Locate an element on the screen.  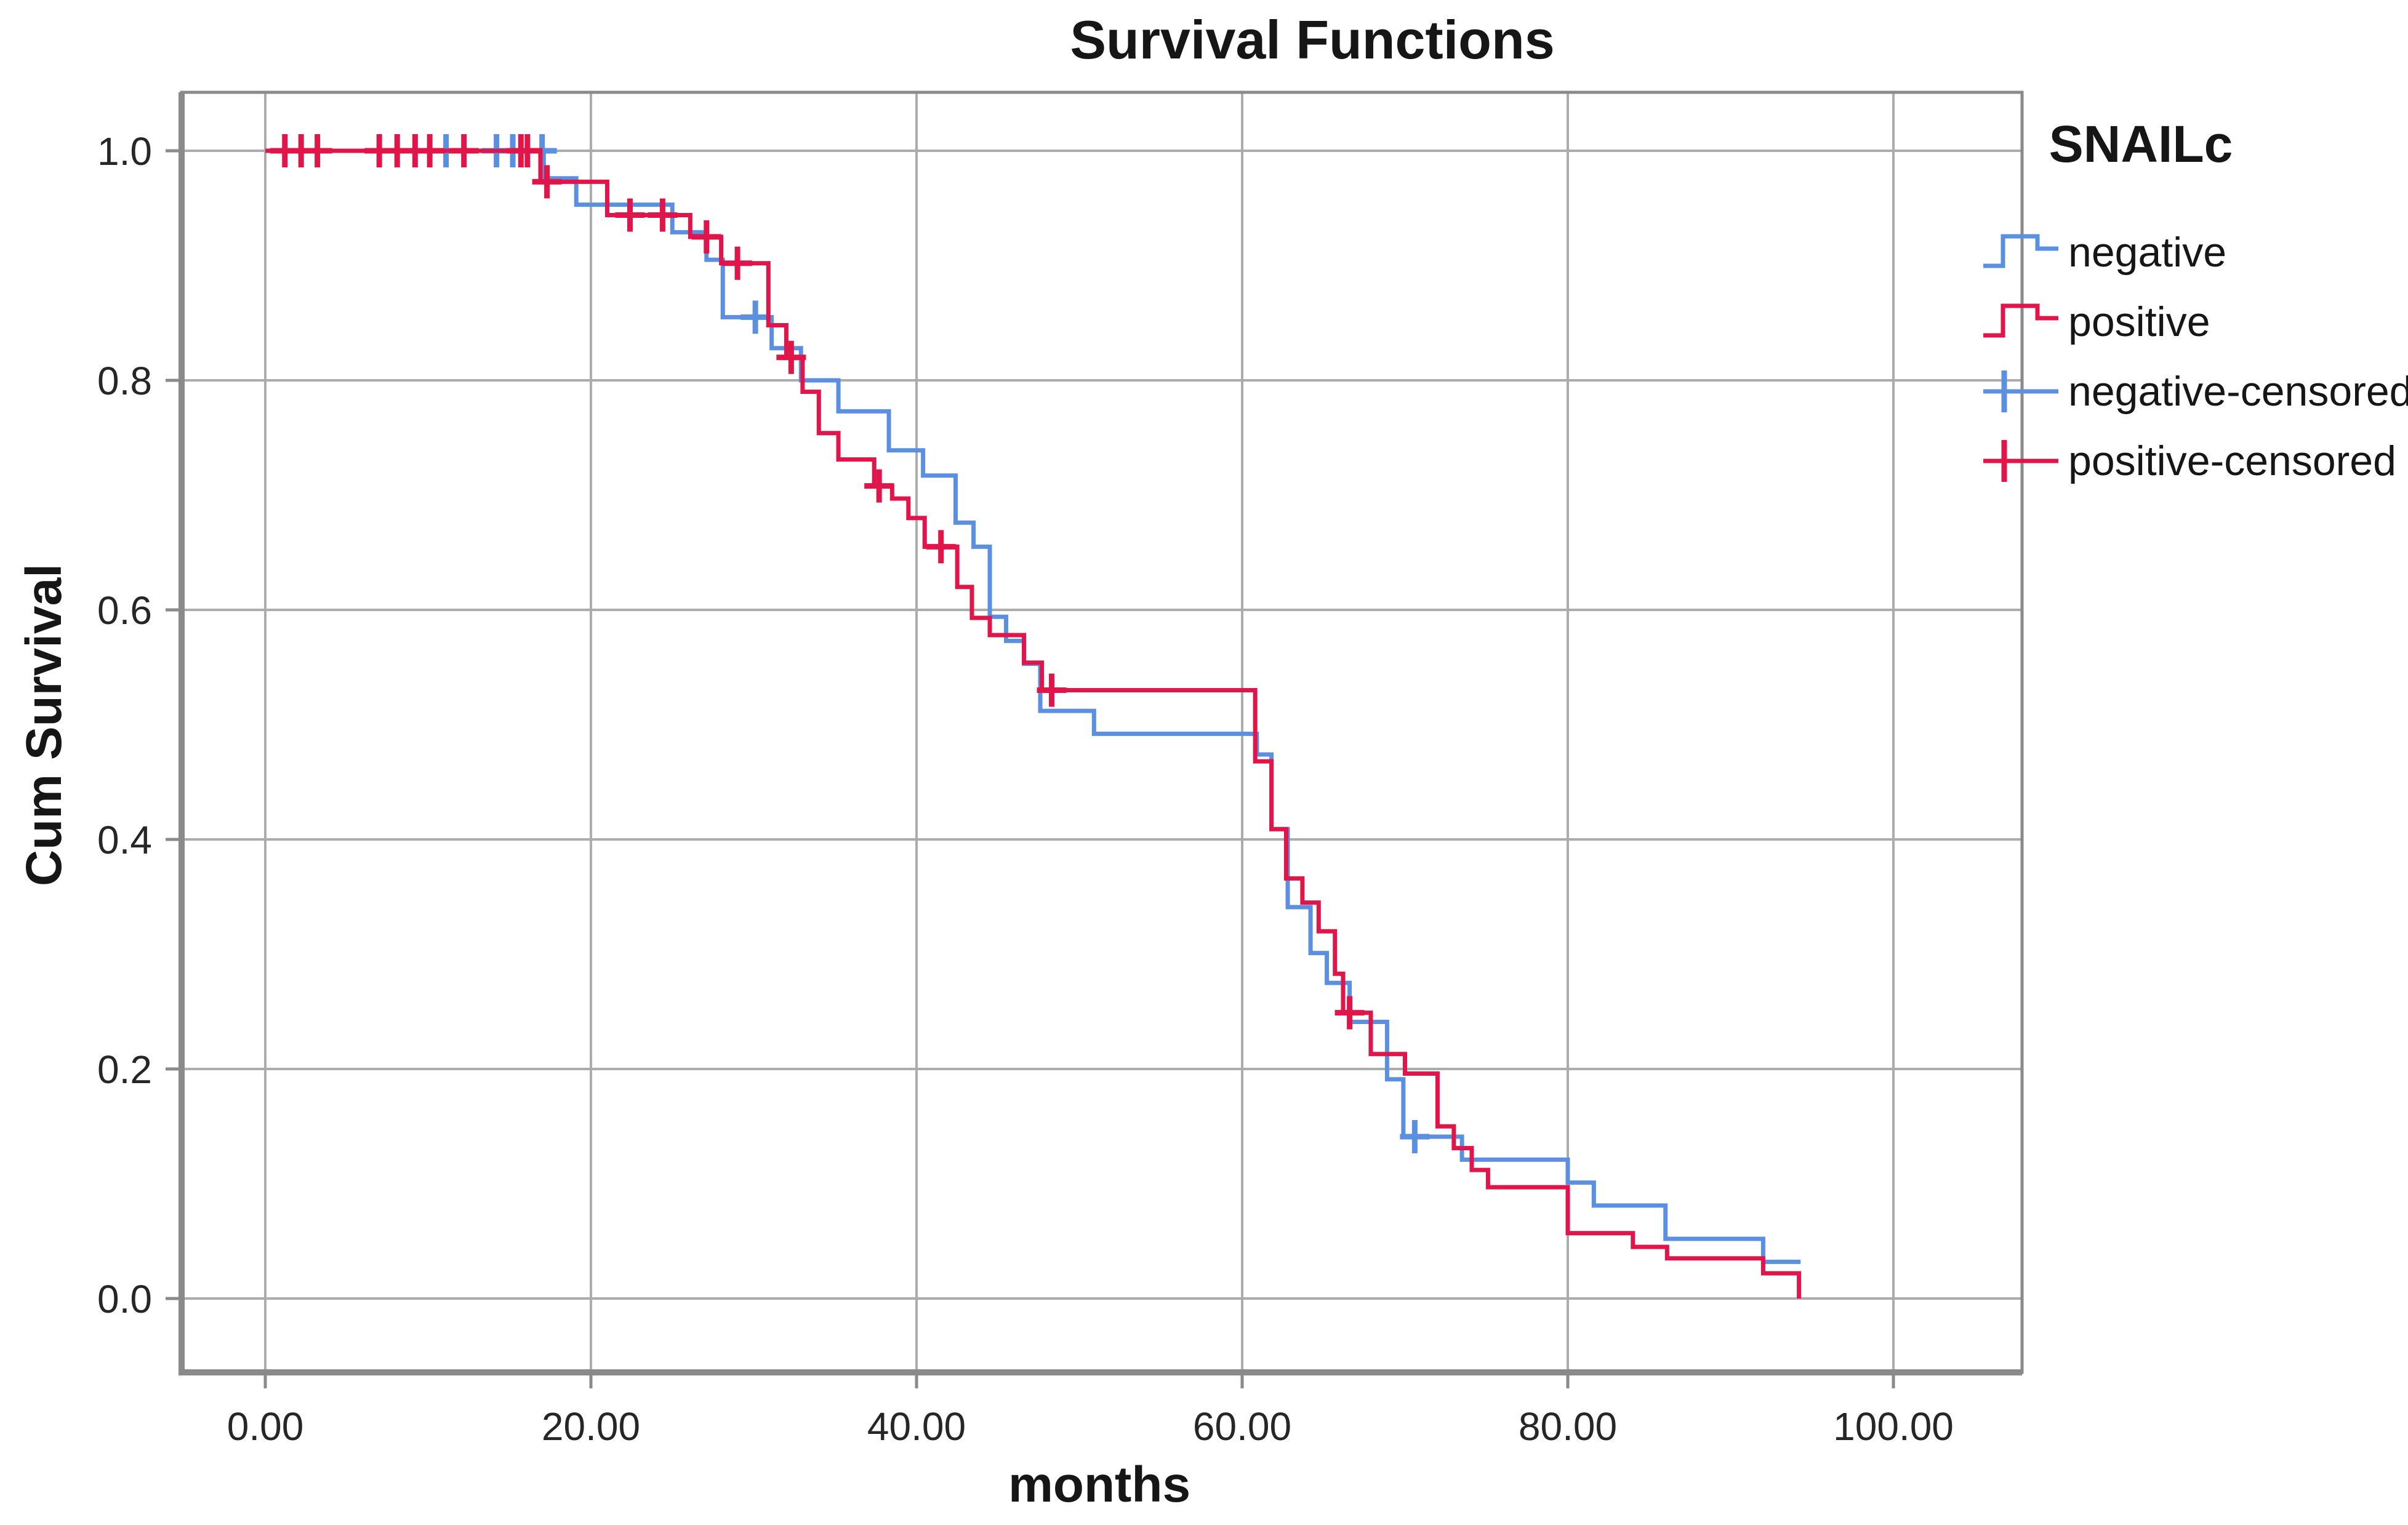
y-tick-label: 0.0 is located at coordinates (124, 1299).